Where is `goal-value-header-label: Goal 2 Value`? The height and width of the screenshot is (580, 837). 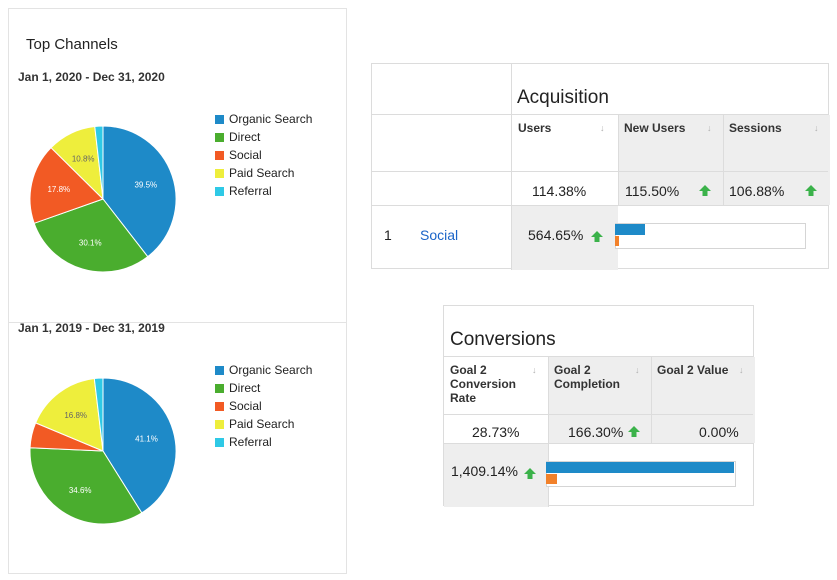
goal-value-header-label: Goal 2 Value is located at coordinates (693, 370).